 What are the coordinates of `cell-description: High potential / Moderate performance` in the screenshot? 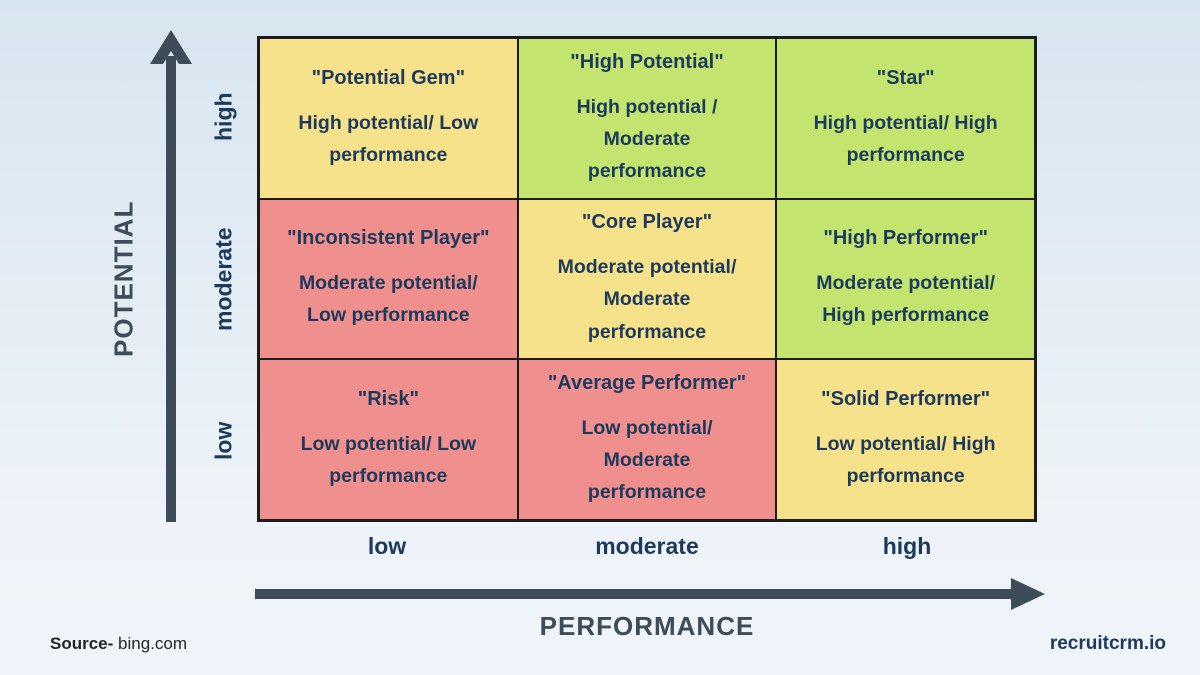 It's located at (647, 138).